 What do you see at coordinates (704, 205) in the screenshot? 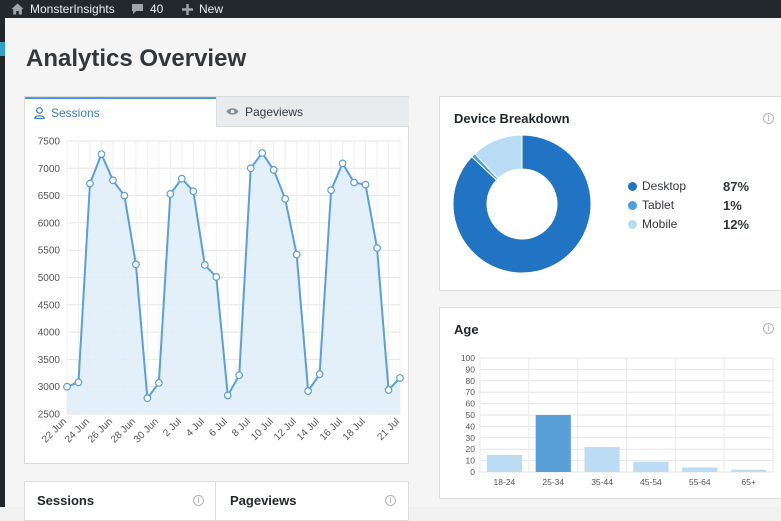
I see `legend-tablet: Tablet 1%` at bounding box center [704, 205].